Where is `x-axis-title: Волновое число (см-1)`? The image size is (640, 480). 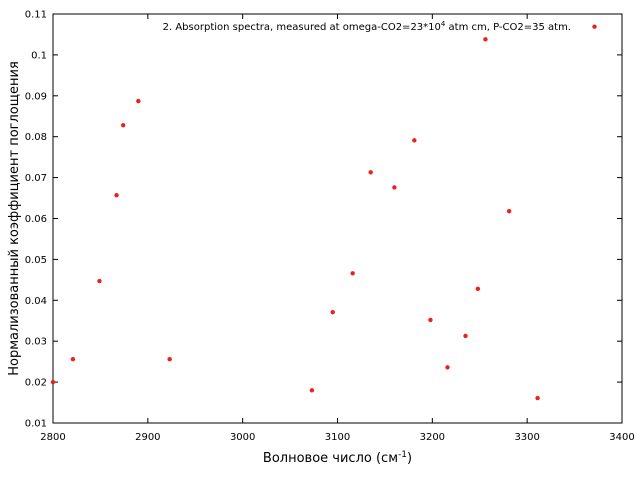 x-axis-title: Волновое число (см-1) is located at coordinates (337, 458).